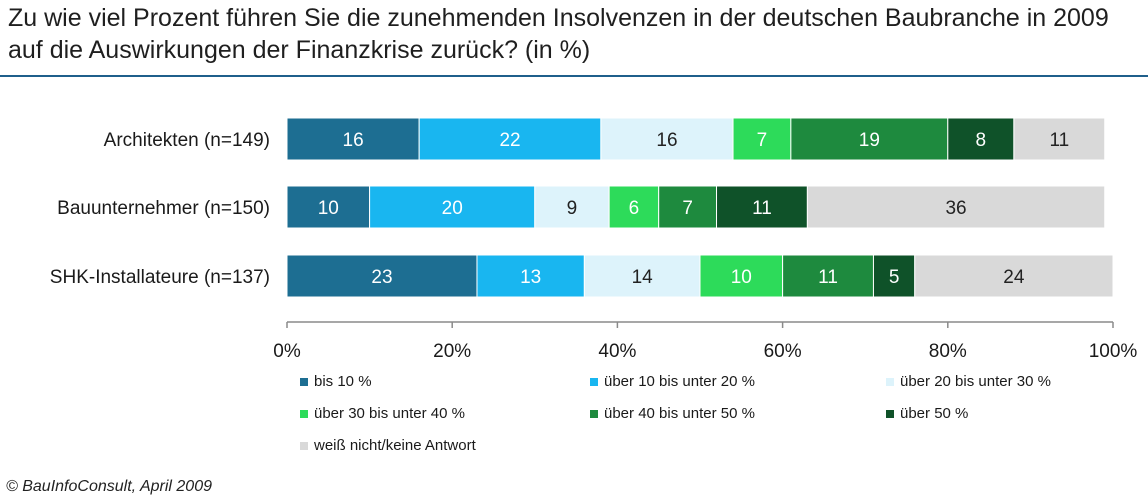  Describe the element at coordinates (160, 277) in the screenshot. I see `category-label: SHK-Installateure (n=137)` at that location.